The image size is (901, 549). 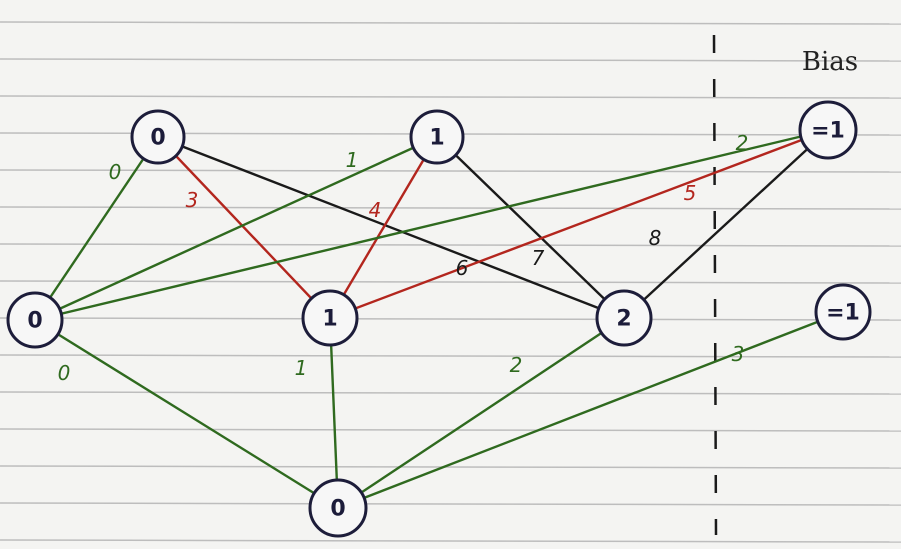 I want to click on node-biasMid: =1, so click(x=843, y=312).